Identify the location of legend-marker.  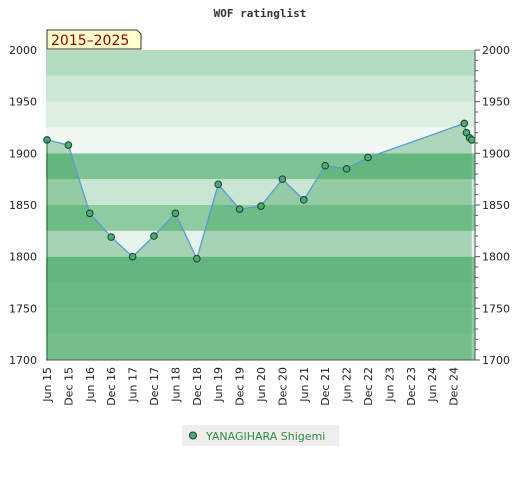
(193, 435).